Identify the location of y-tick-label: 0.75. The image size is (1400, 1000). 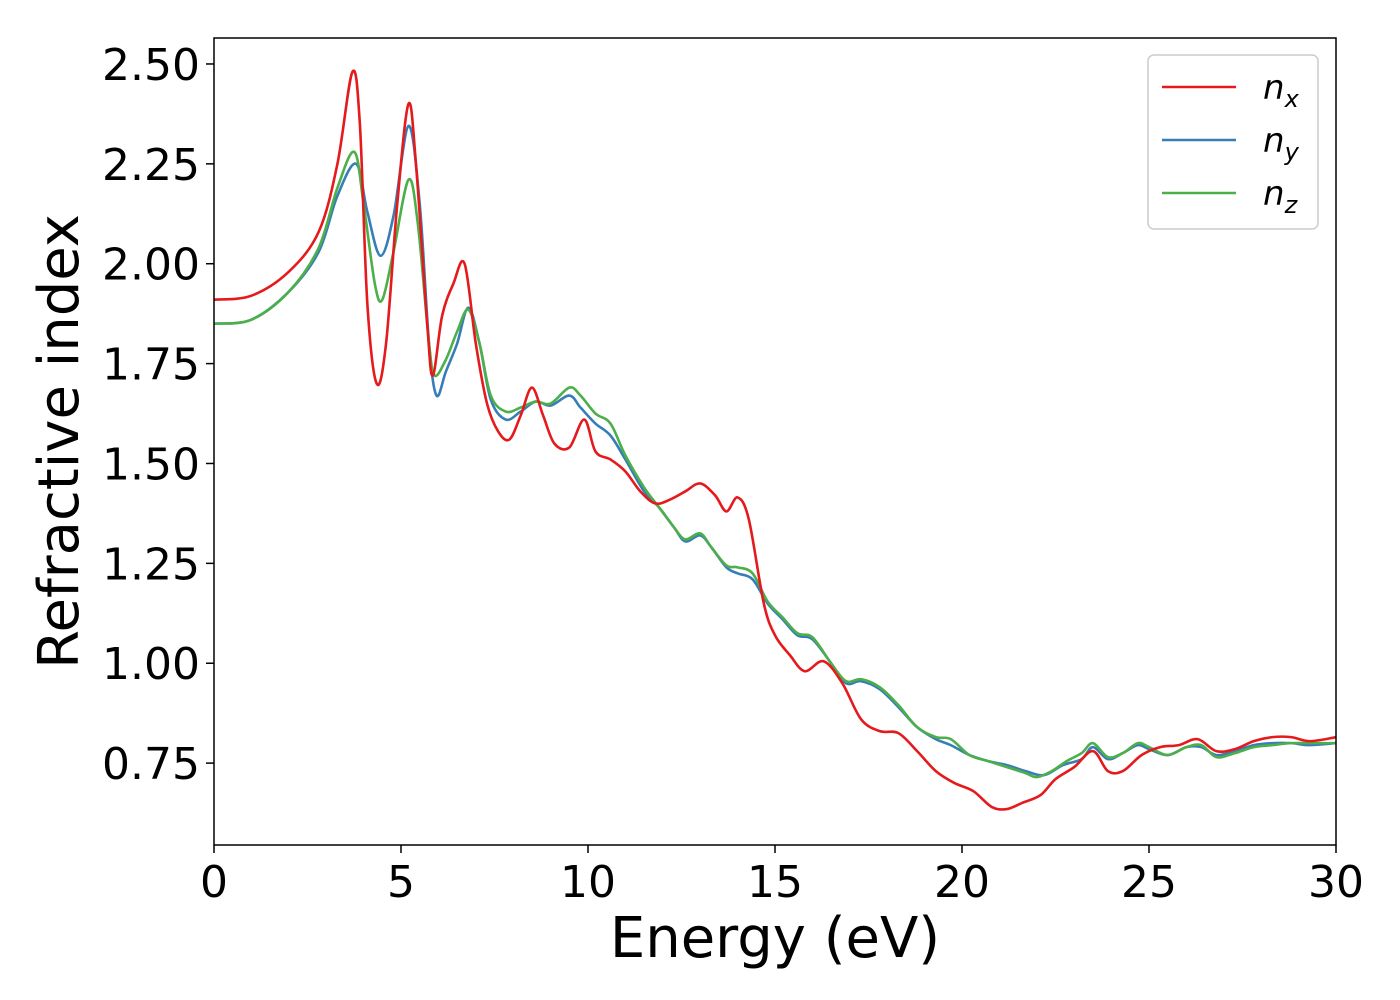
(151, 764).